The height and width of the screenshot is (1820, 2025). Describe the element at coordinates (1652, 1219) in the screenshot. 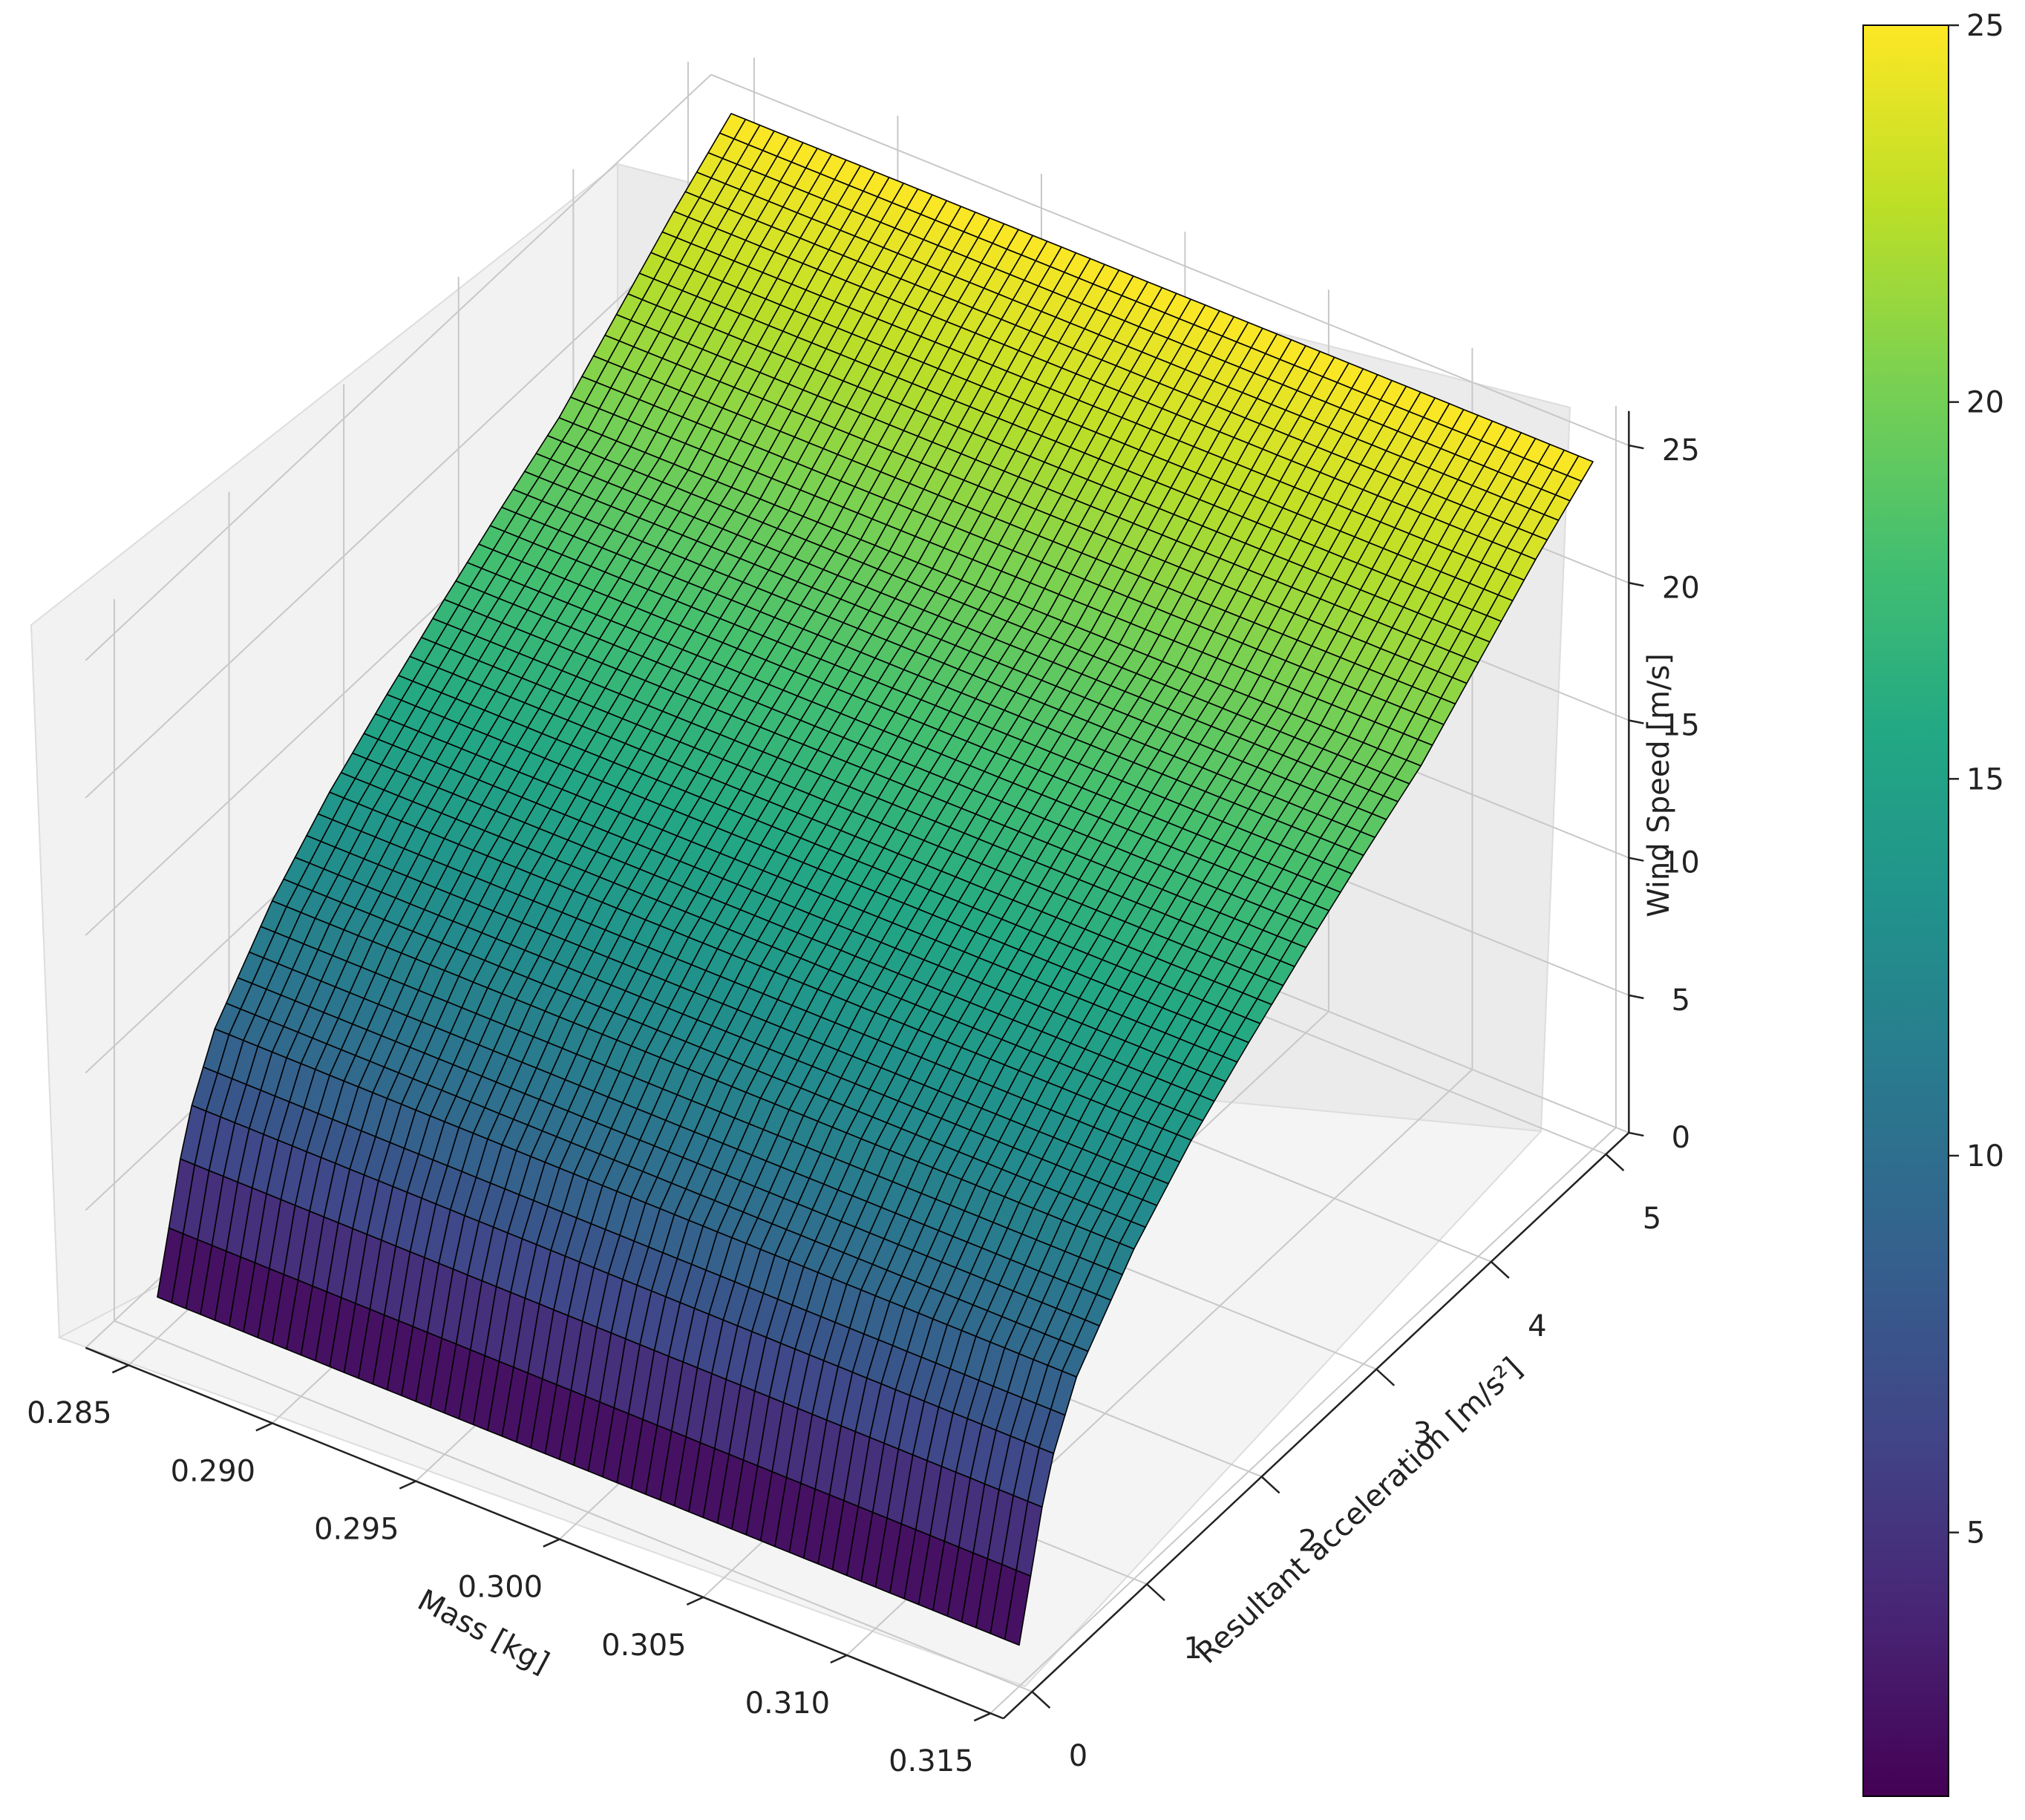

I see `y-tick-label: 5` at that location.